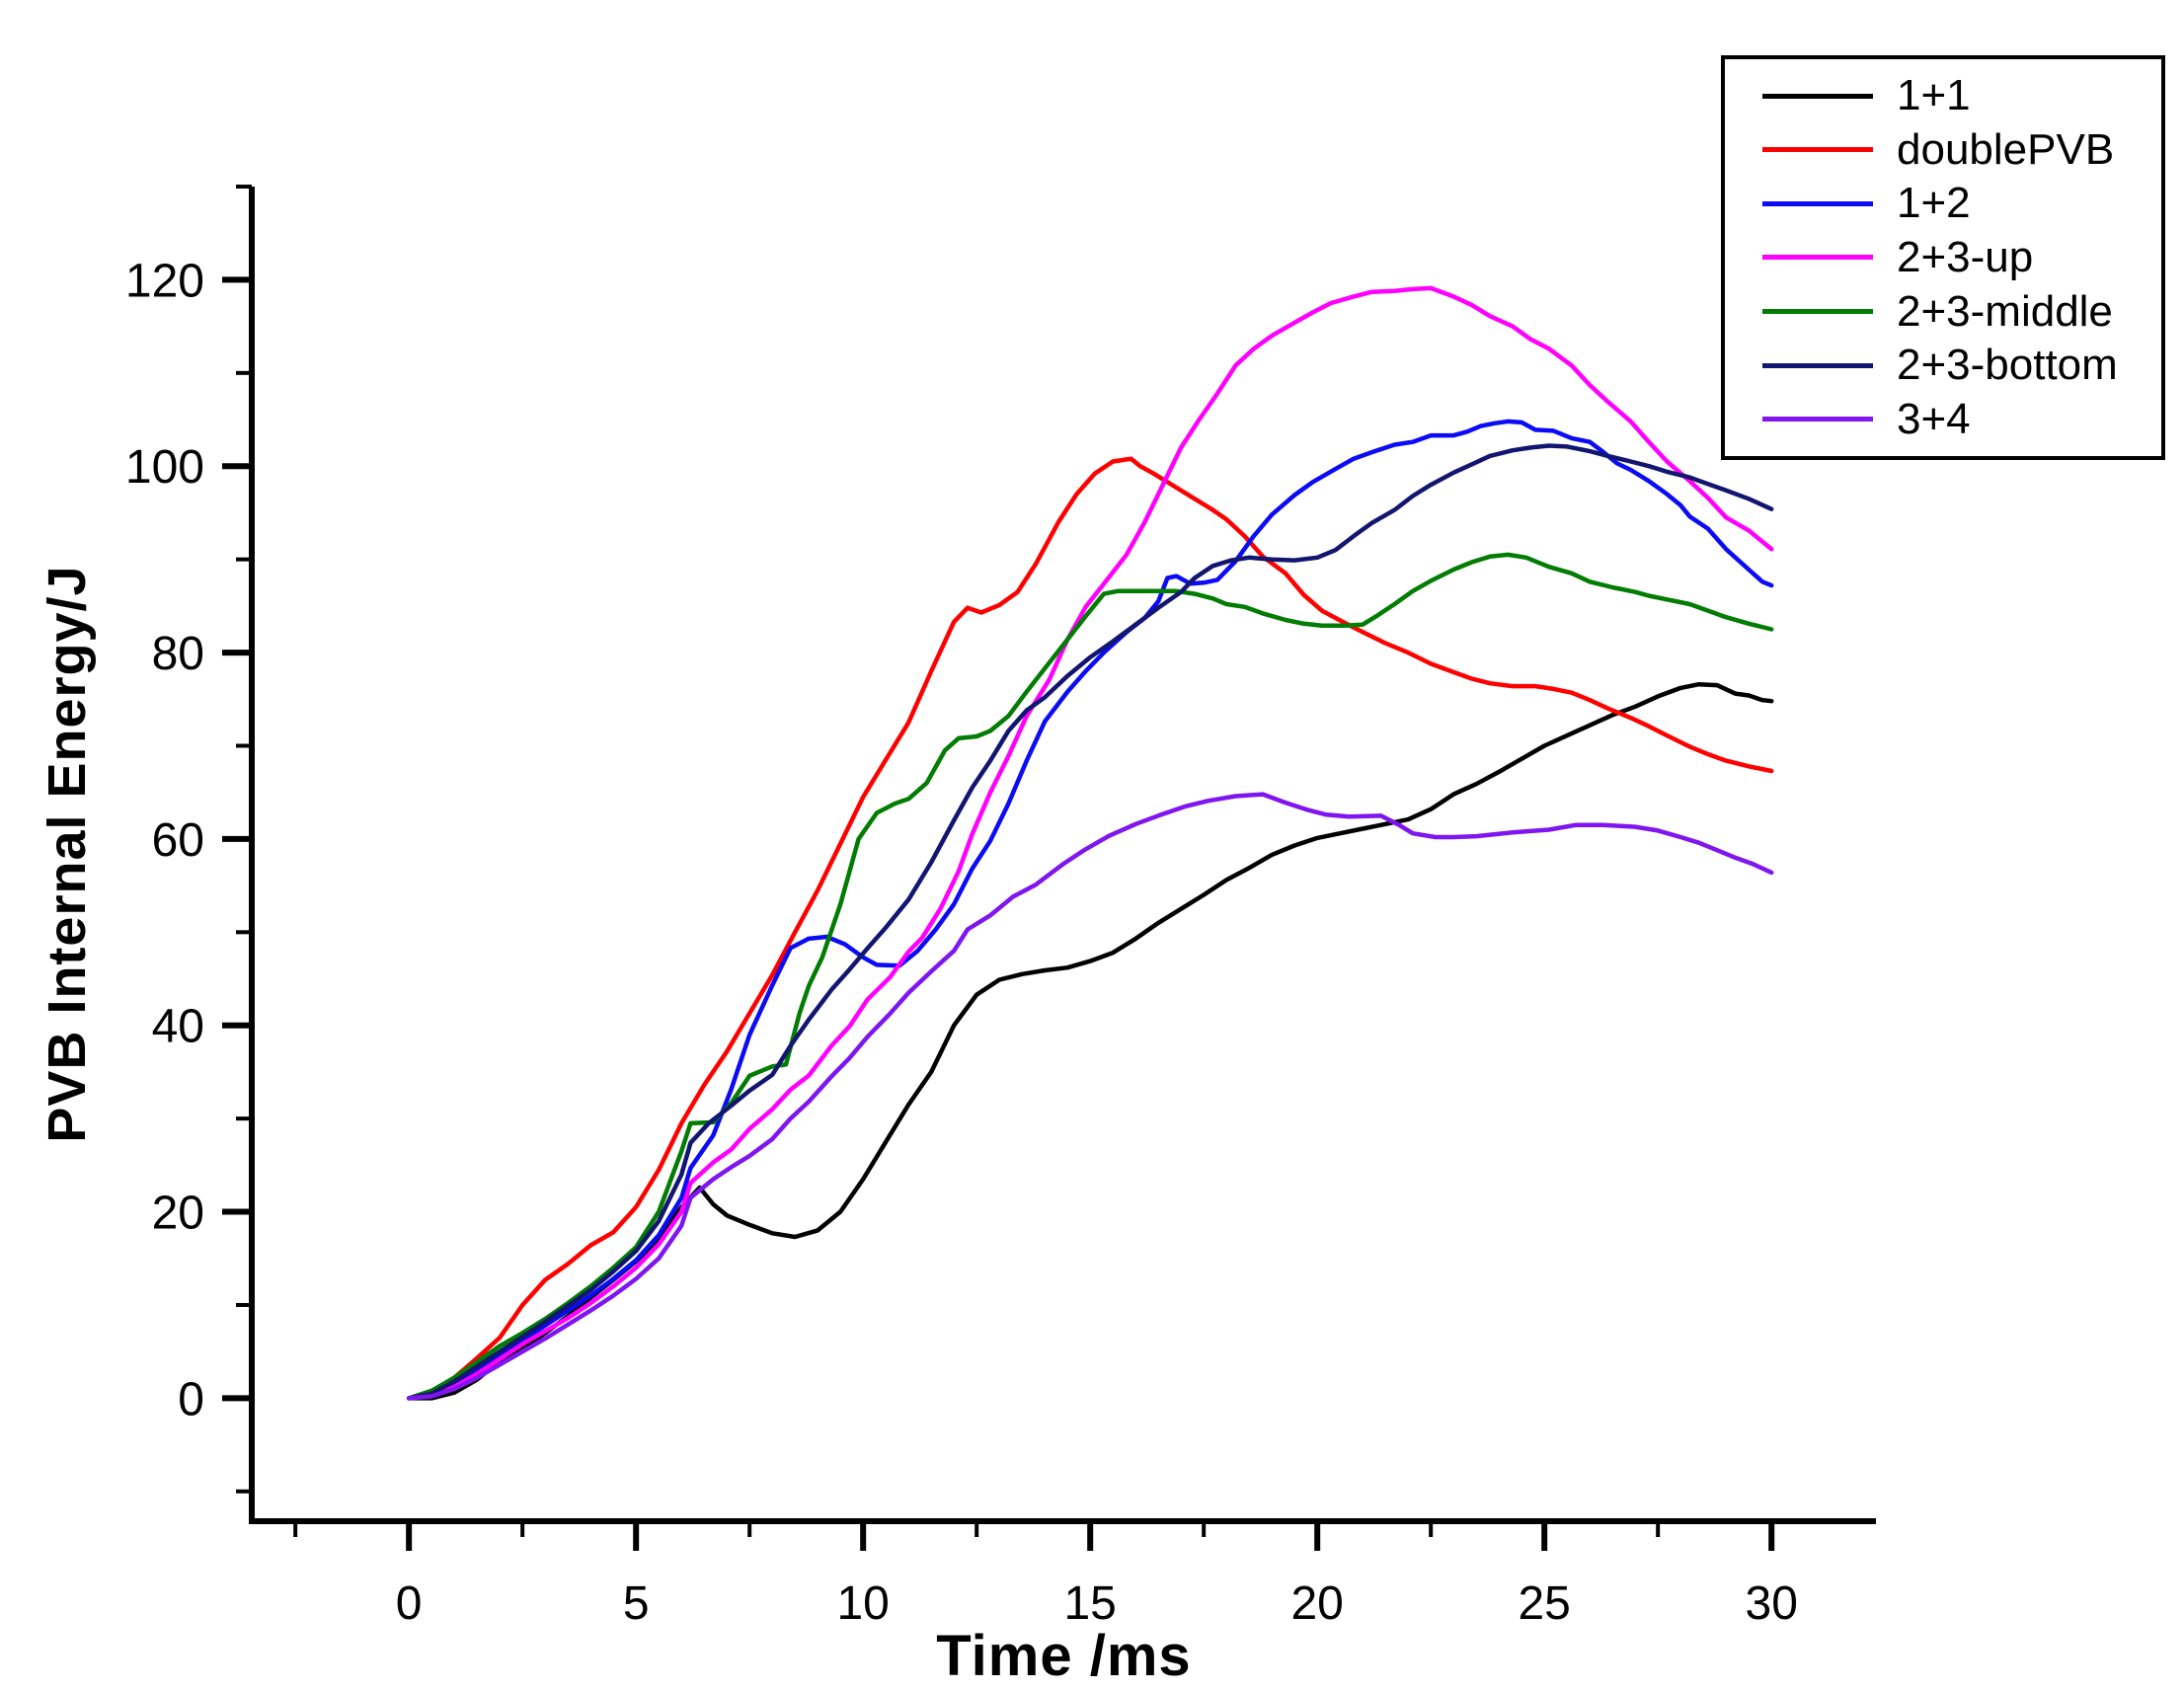  I want to click on y-tick-label: 120, so click(164, 281).